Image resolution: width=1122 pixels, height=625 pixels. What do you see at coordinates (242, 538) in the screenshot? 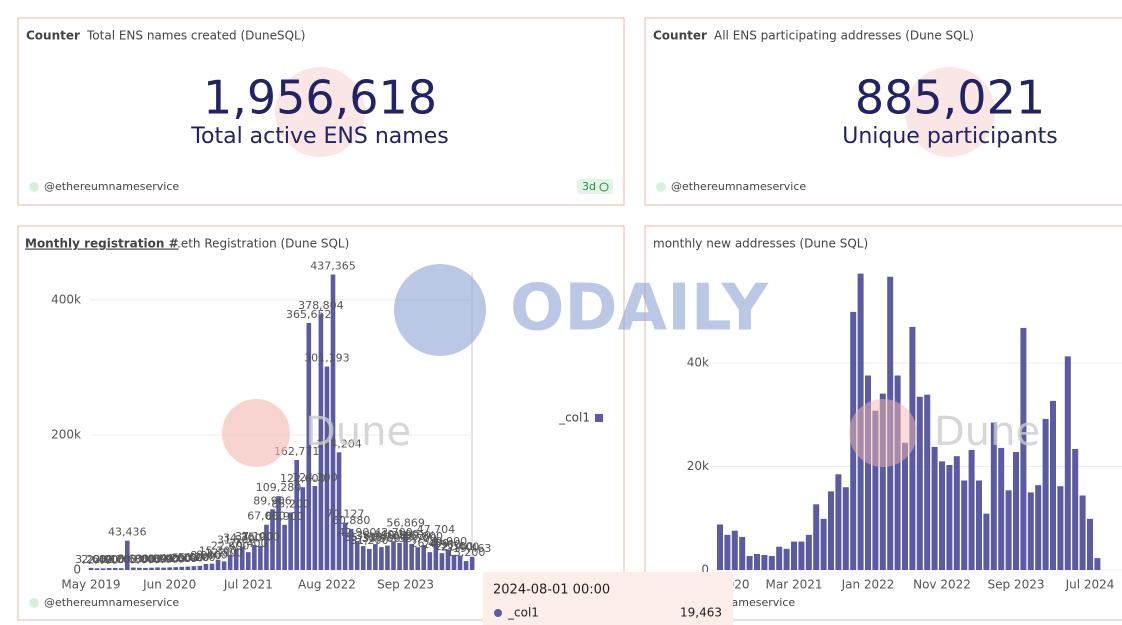
I see `data-label: 34,700` at bounding box center [242, 538].